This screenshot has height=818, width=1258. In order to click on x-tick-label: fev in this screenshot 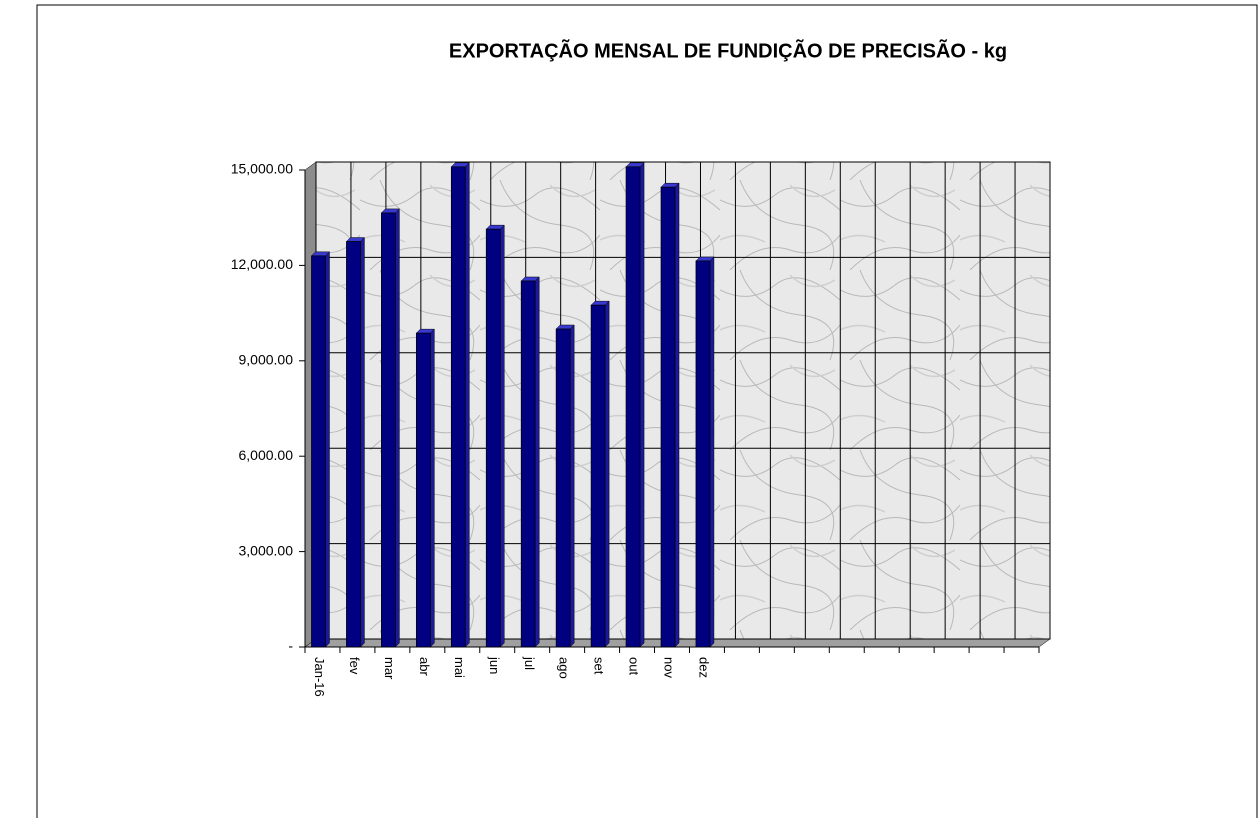, I will do `click(354, 666)`.